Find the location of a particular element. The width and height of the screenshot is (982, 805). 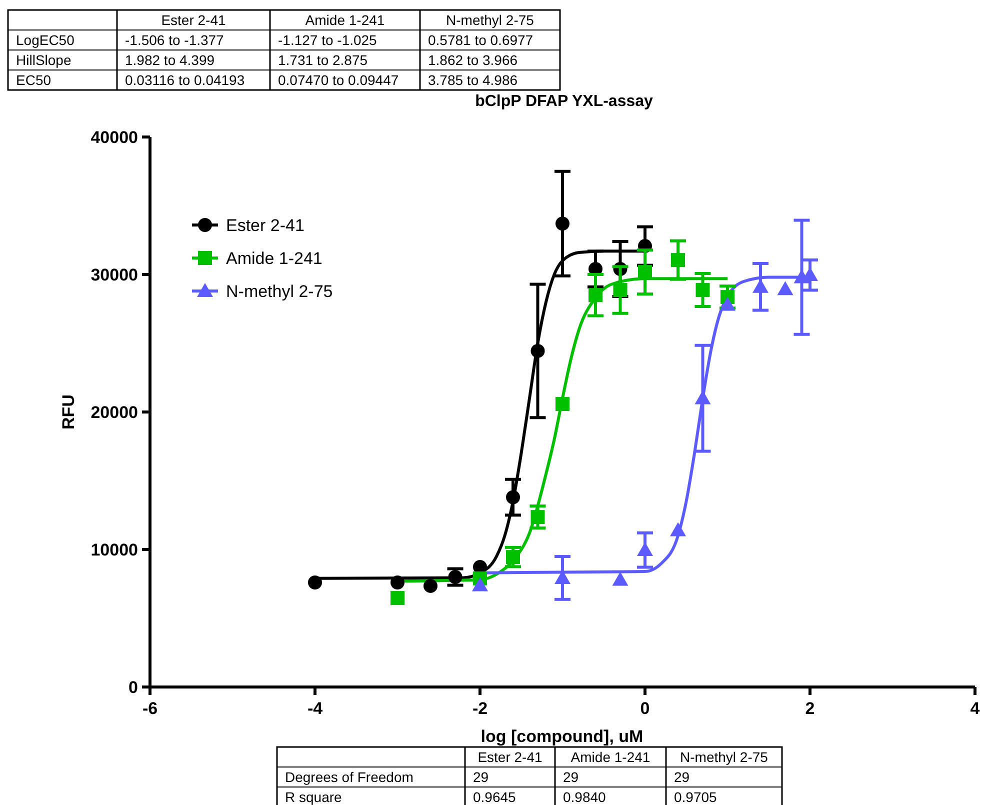

x-tick-label: -6 is located at coordinates (150, 708).